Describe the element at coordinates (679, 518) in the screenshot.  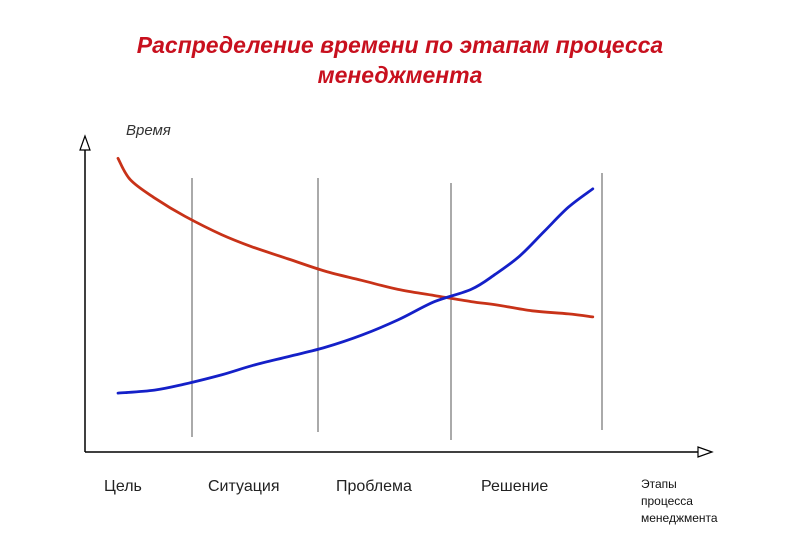
I see `x-axis-label-line-3: менеджмента` at that location.